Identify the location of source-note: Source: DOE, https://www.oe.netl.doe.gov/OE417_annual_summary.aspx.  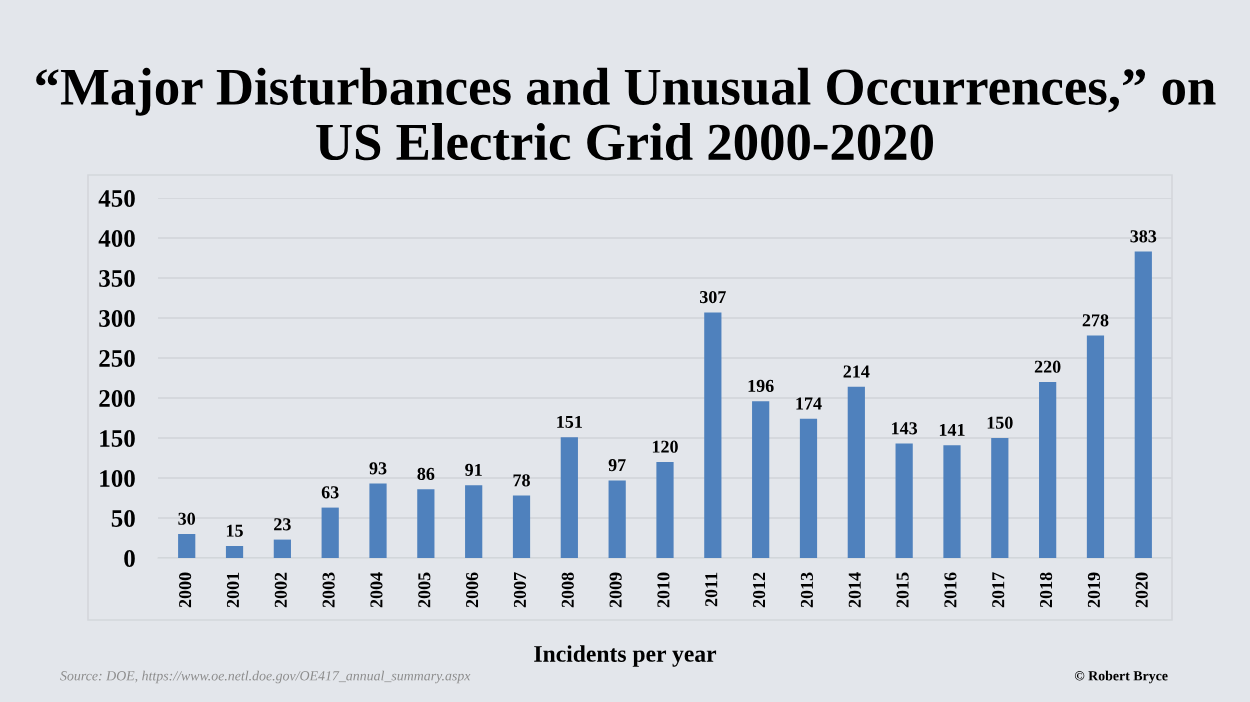
(265, 677).